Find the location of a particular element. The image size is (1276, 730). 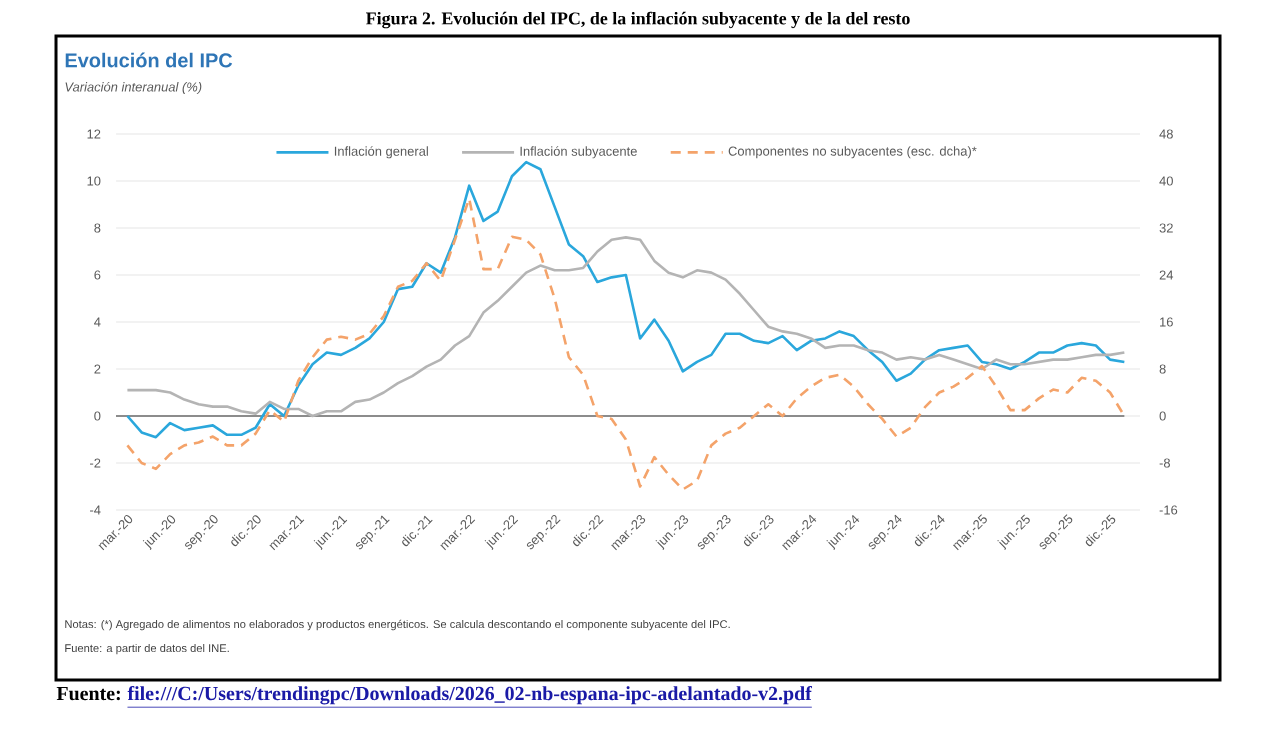

source-note: Fuente: is located at coordinates (88, 693).